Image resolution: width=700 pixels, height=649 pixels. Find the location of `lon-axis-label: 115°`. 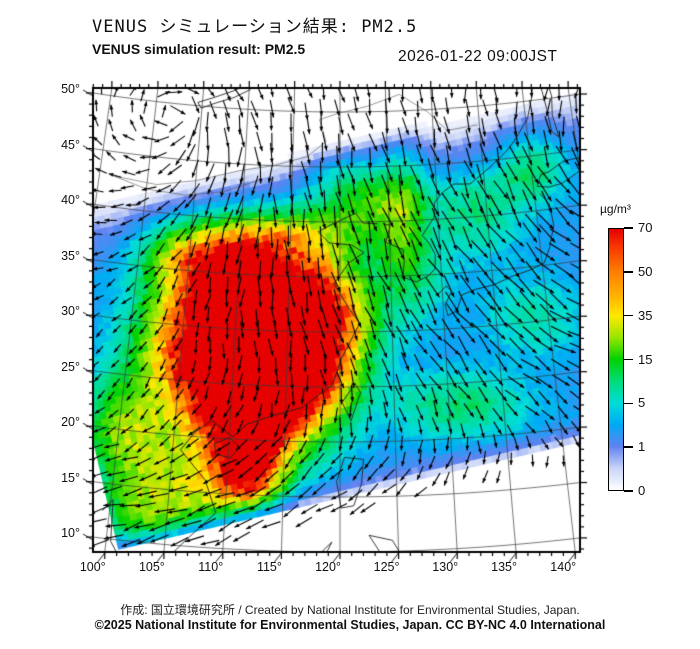

lon-axis-label: 115° is located at coordinates (269, 567).